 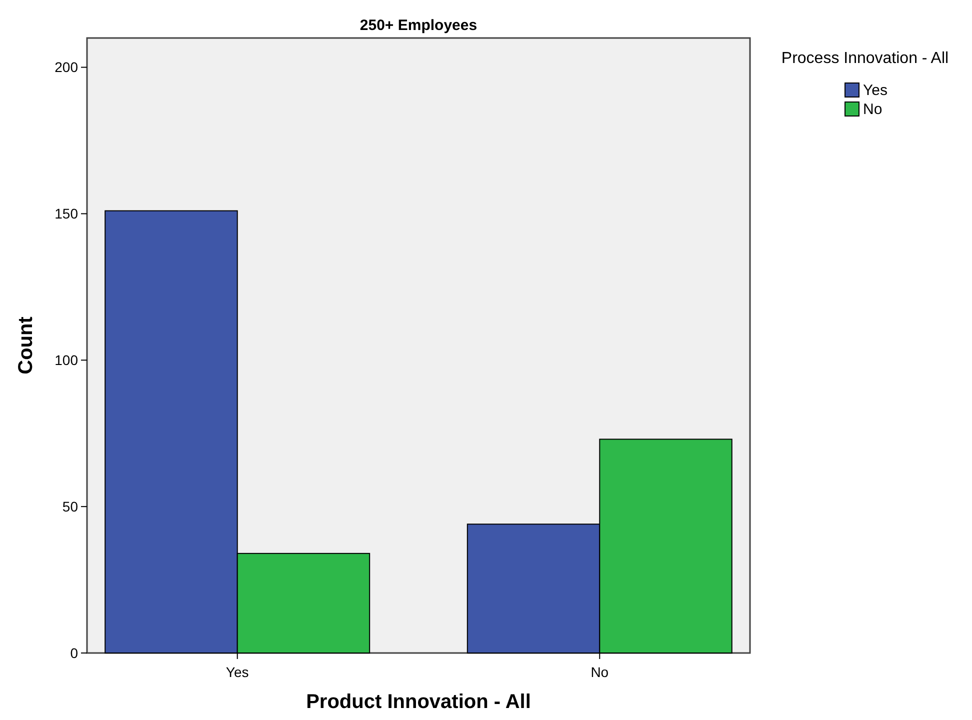 I want to click on y-tick-label: 0, so click(x=74, y=652).